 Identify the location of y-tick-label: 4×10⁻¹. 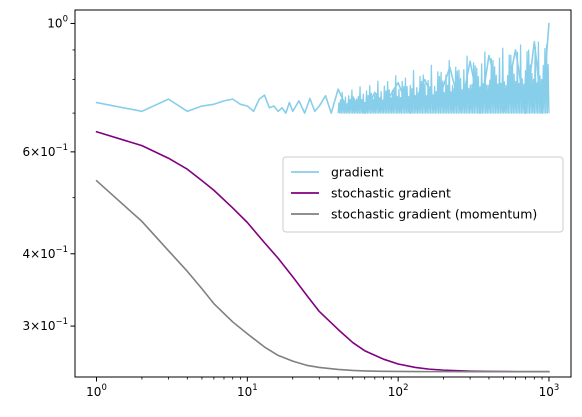
(45, 253).